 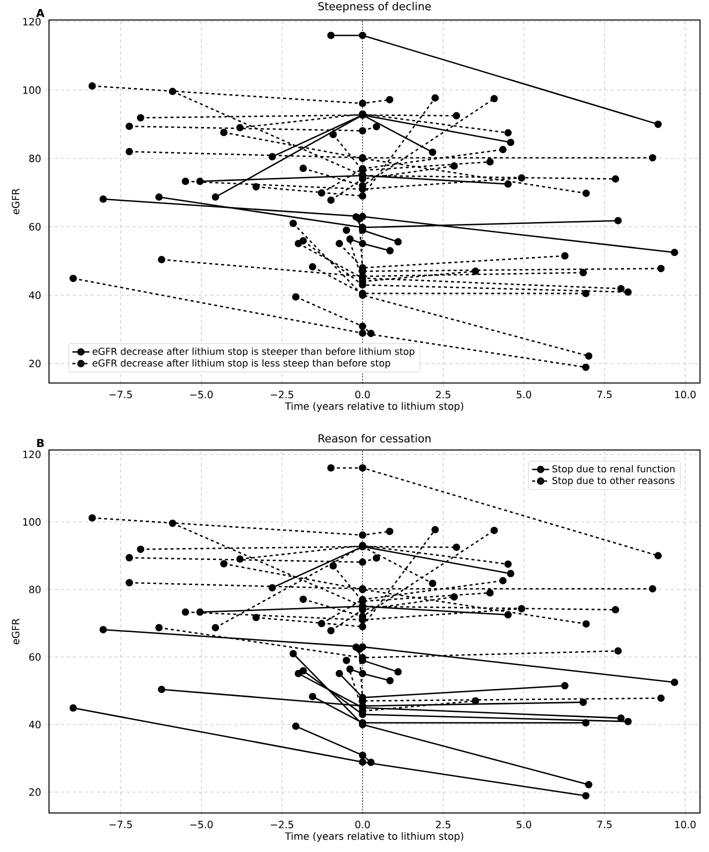 I want to click on text: A, so click(x=40, y=13).